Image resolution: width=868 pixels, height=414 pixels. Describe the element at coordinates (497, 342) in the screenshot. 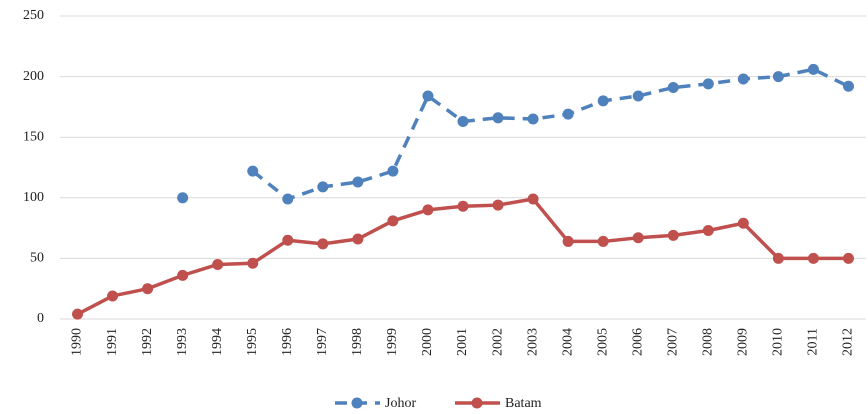

I see `x-tick-label: 2002` at that location.